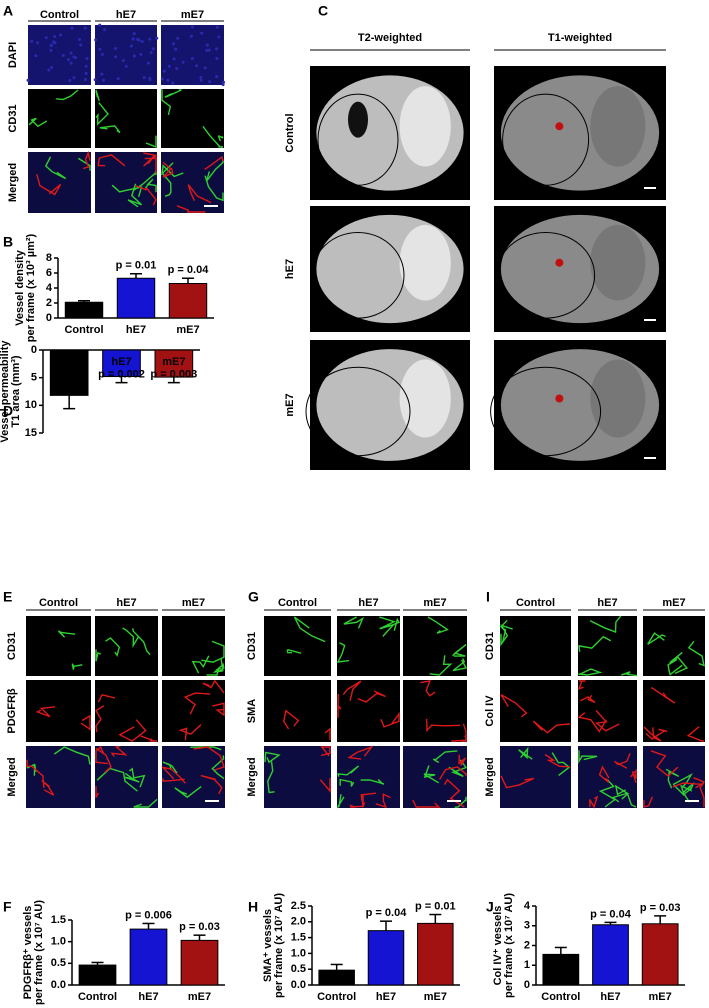 Image resolution: width=709 pixels, height=1008 pixels. I want to click on y-tick-label: 0.5, so click(298, 969).